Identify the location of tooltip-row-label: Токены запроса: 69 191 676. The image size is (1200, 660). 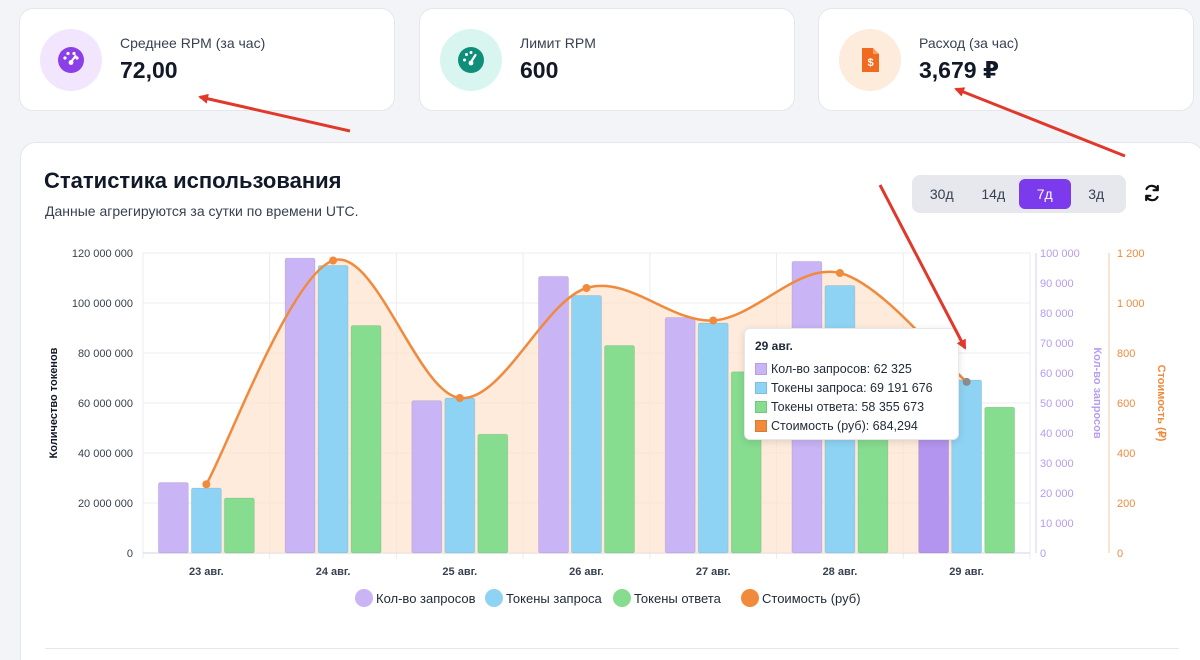
(852, 387).